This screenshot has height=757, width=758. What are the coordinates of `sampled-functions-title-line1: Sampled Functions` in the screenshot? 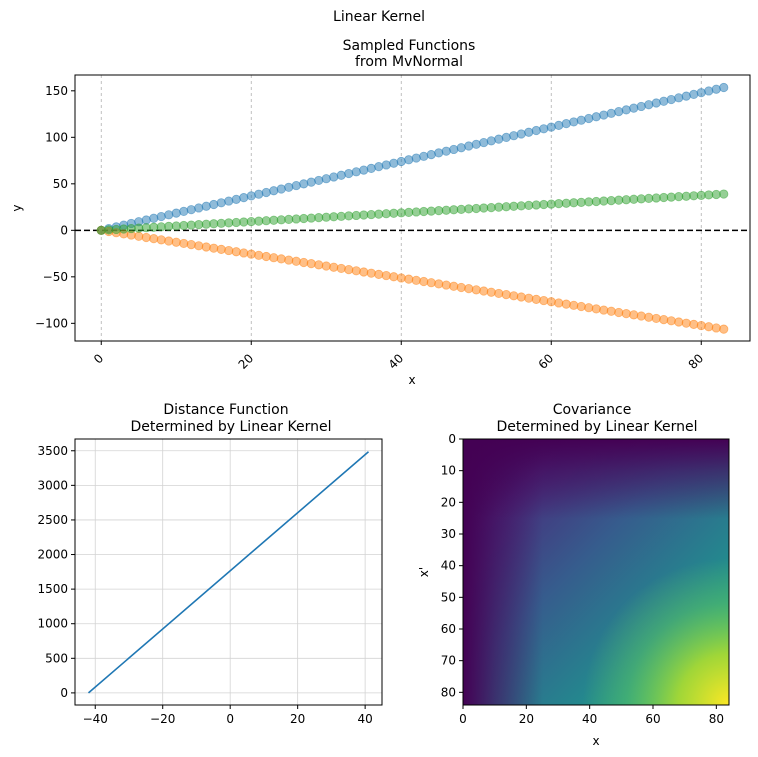 It's located at (409, 46).